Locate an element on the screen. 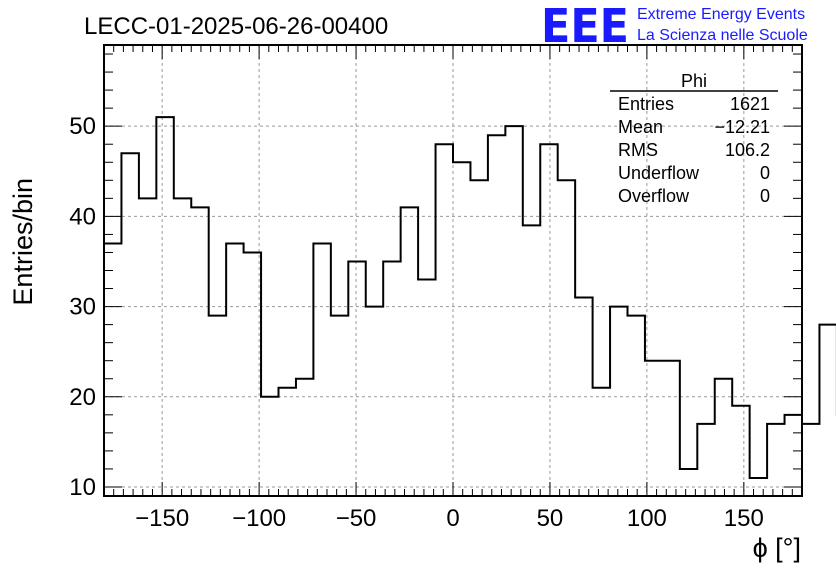  x-tick-label: 100 is located at coordinates (647, 518).